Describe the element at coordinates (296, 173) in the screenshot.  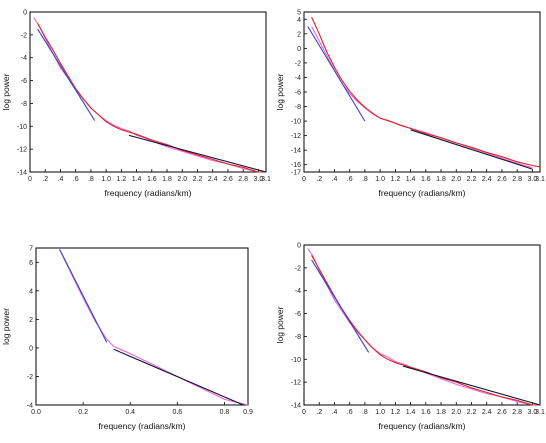
I see `y-tick-label: -17` at that location.